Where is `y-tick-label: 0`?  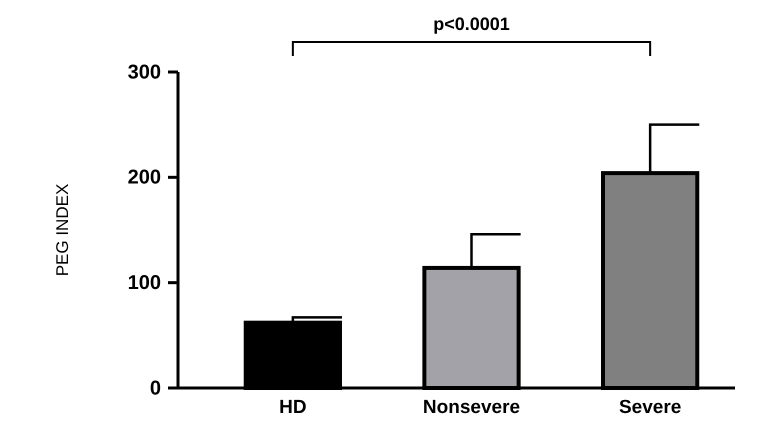 y-tick-label: 0 is located at coordinates (155, 388).